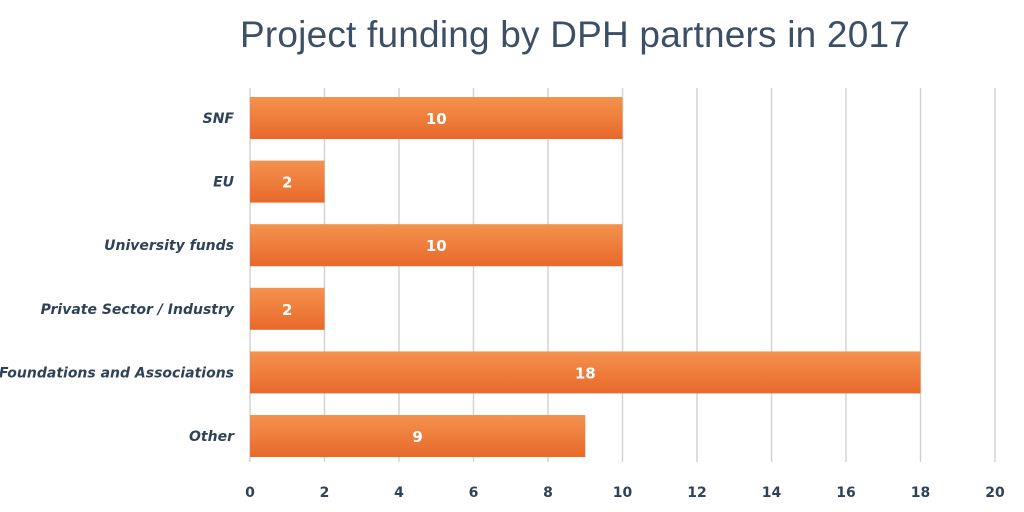 The image size is (1024, 512). What do you see at coordinates (772, 493) in the screenshot?
I see `x-tick-label: 14` at bounding box center [772, 493].